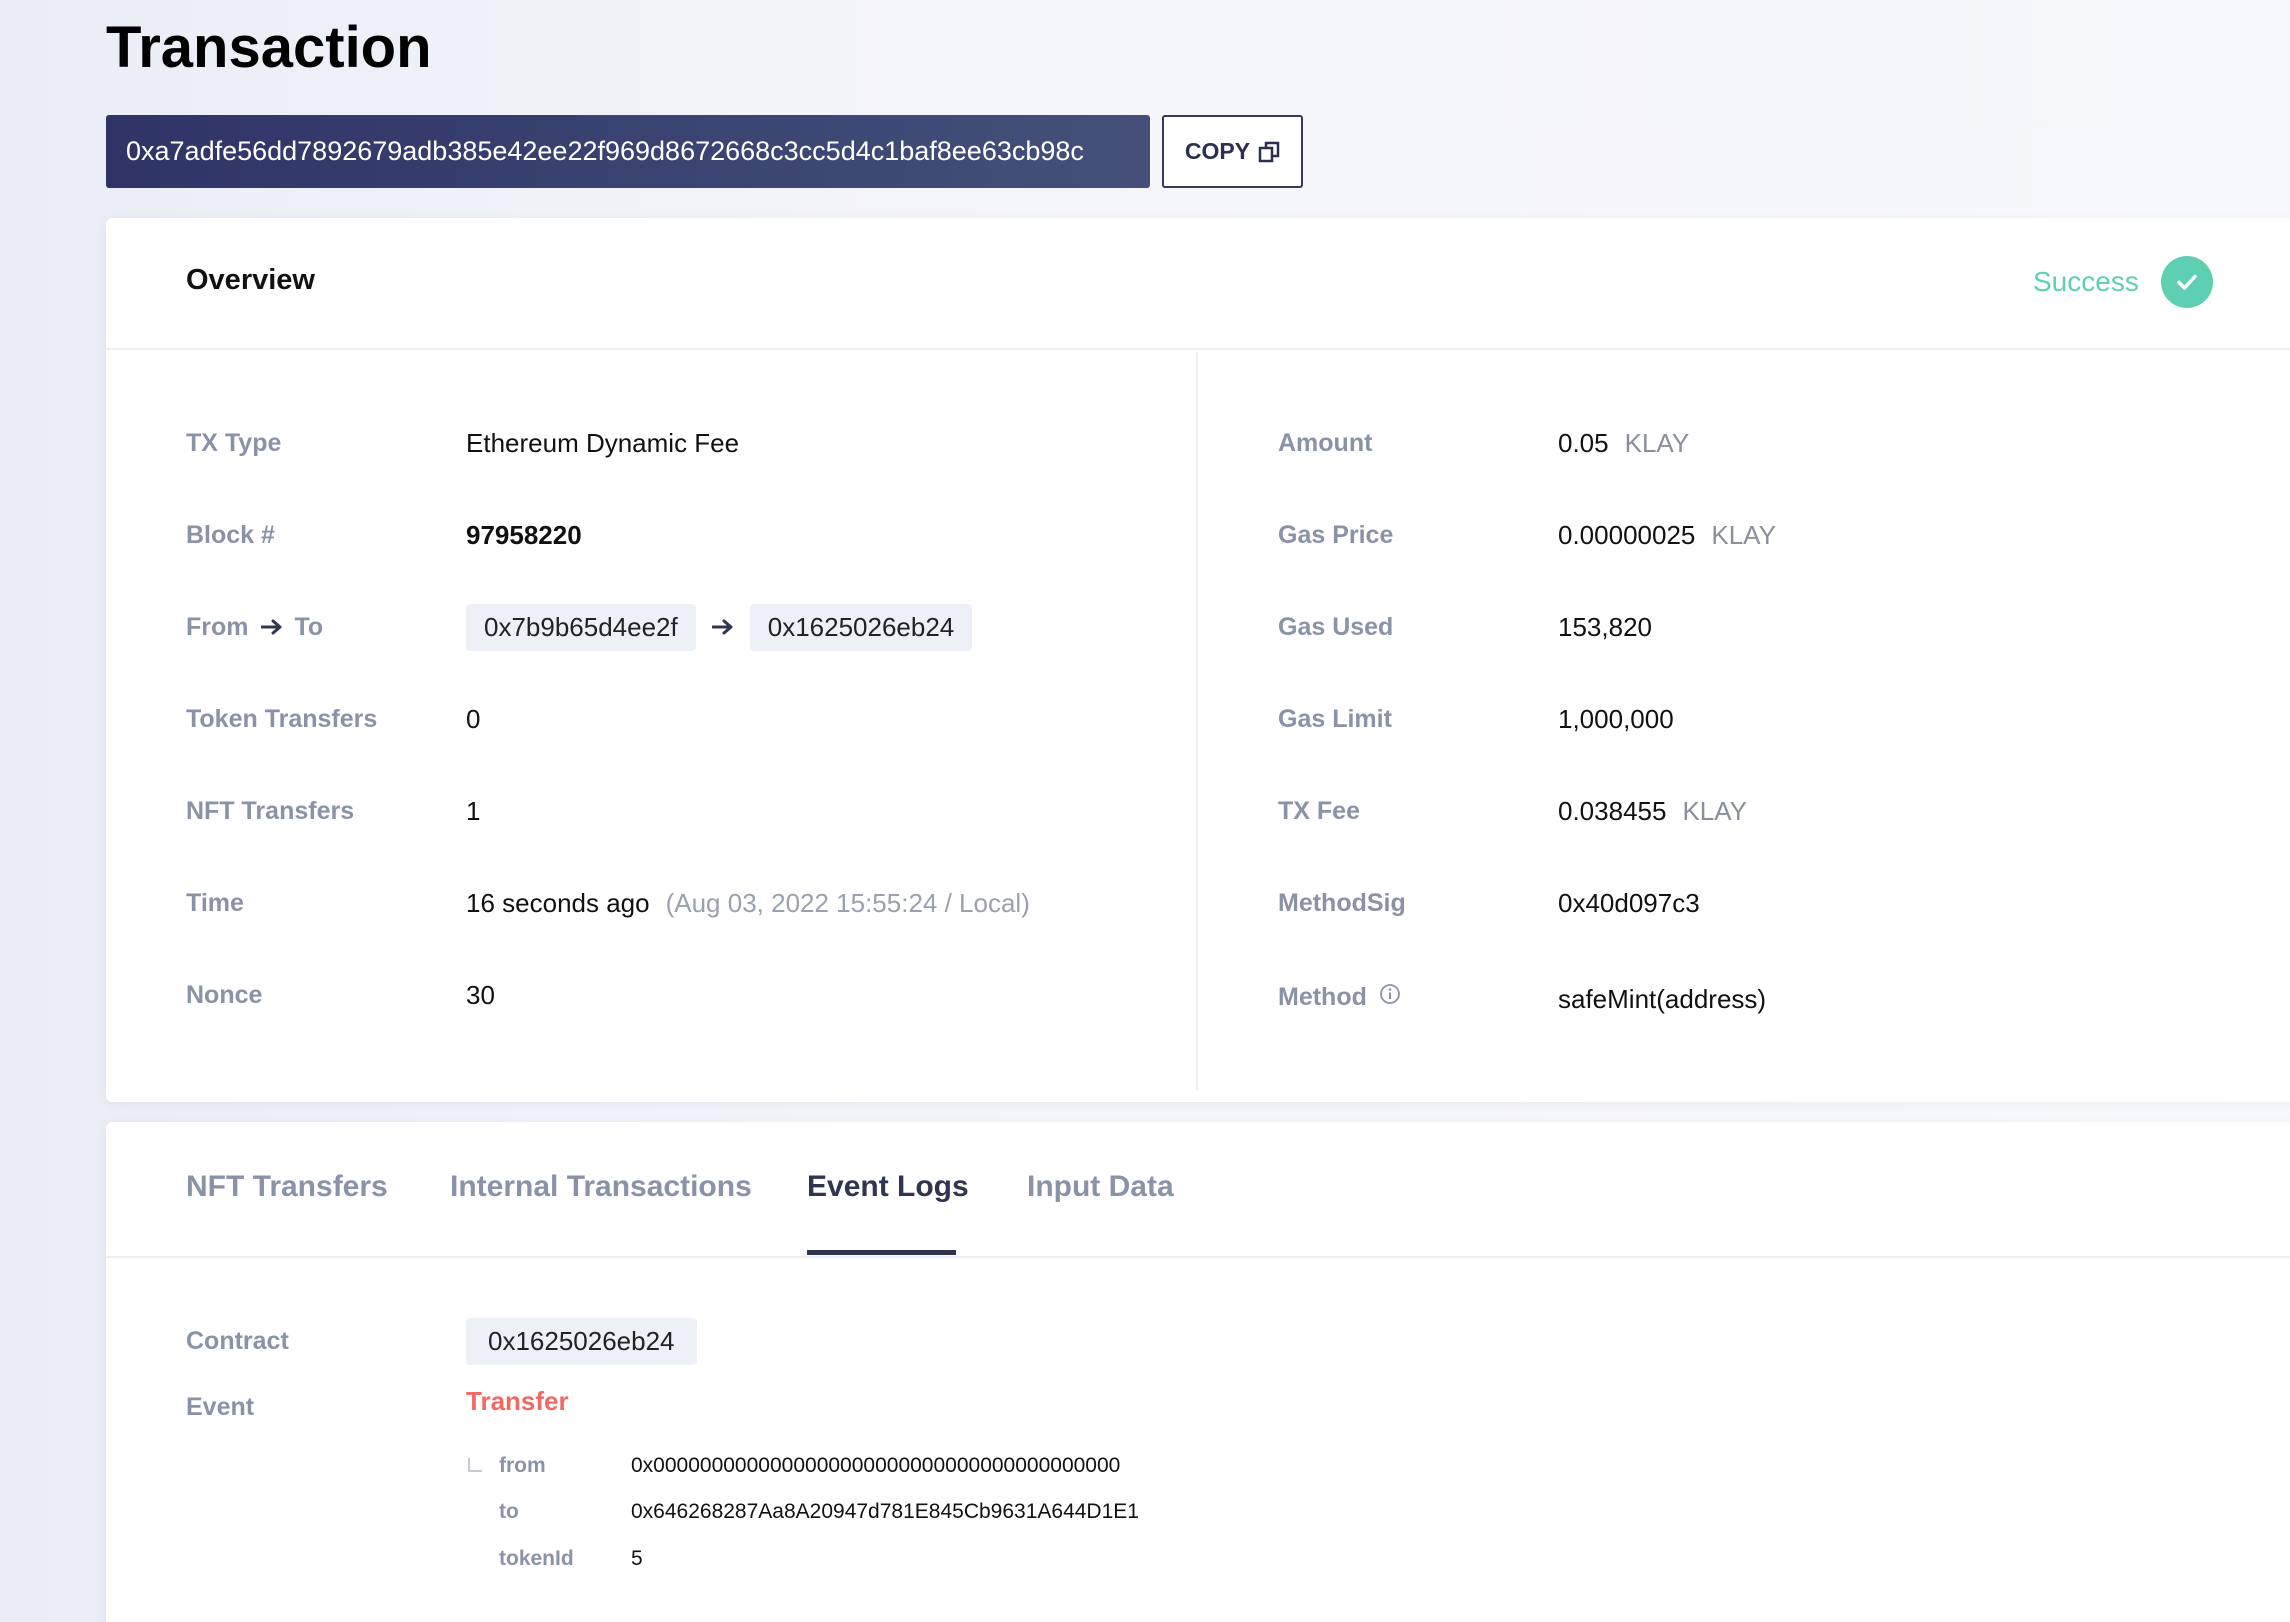 The height and width of the screenshot is (1622, 2290). I want to click on block-label: Block #, so click(230, 534).